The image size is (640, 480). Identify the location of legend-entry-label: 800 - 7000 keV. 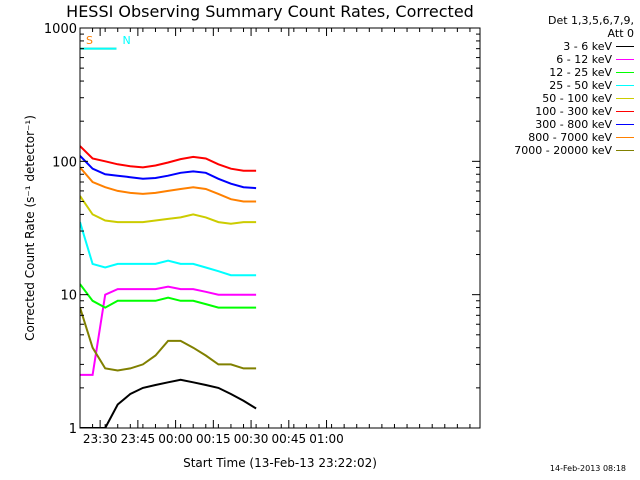
(570, 137).